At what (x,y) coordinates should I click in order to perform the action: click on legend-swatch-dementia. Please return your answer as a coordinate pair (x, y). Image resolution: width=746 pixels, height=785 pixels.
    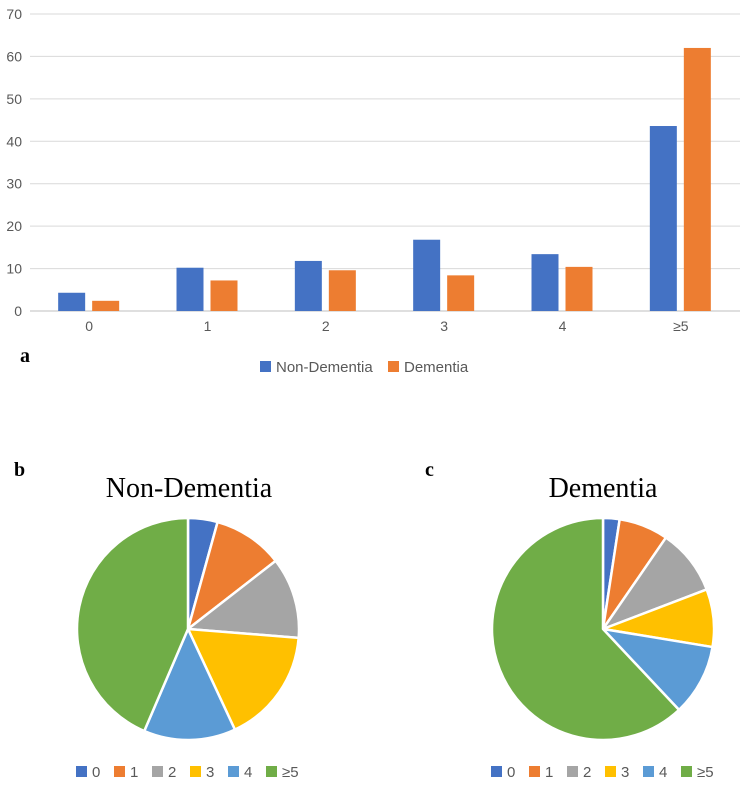
    Looking at the image, I should click on (393, 366).